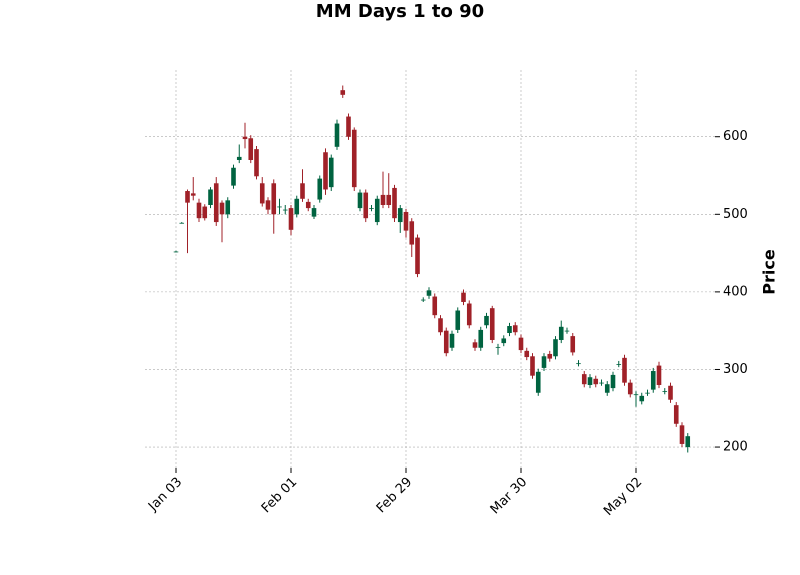 The width and height of the screenshot is (800, 575). I want to click on y-tick-label: 600, so click(735, 136).